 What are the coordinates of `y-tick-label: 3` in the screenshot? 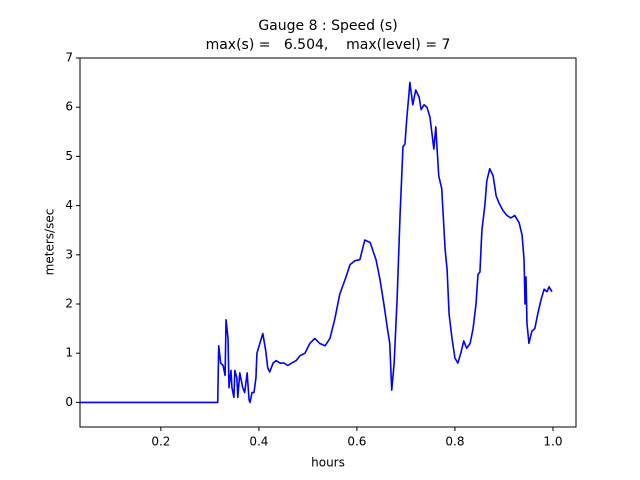 It's located at (69, 254).